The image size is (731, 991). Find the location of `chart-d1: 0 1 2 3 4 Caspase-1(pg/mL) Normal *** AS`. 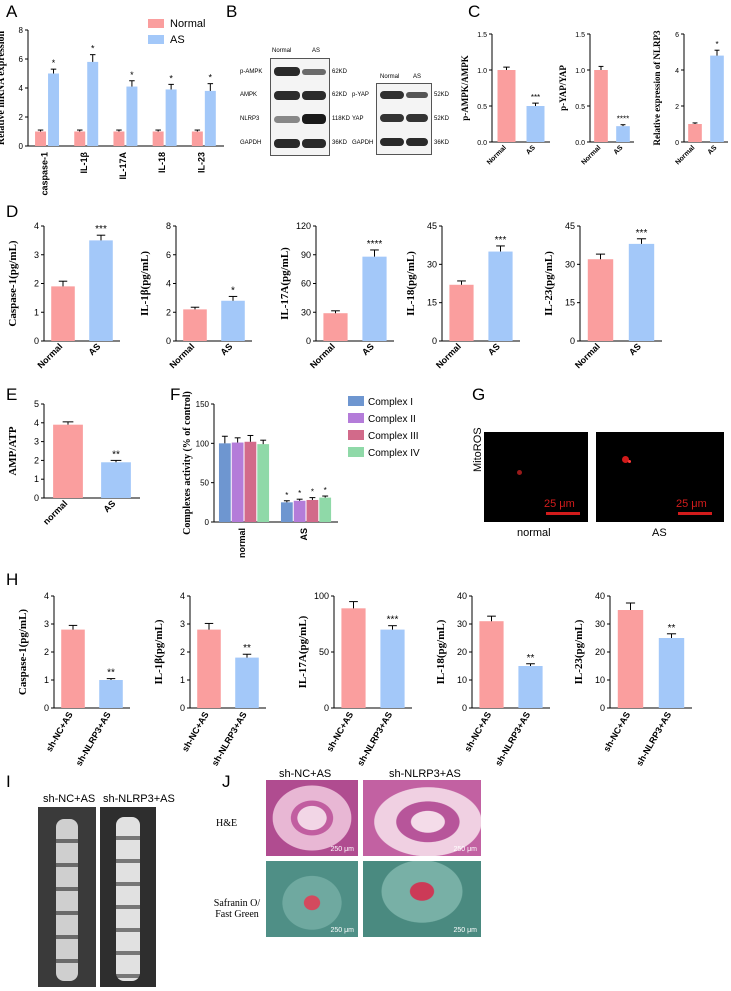

chart-d1: 0 1 2 3 4 Caspase-1(pg/mL) Normal *** AS is located at coordinates (63, 295).